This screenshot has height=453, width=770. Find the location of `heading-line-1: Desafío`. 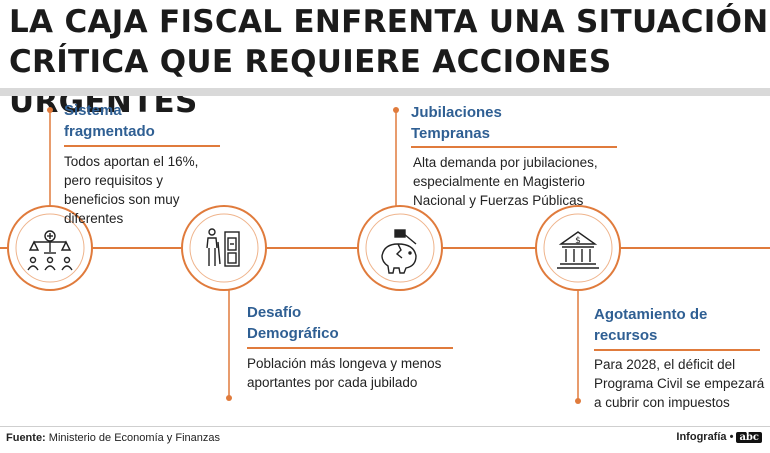

heading-line-1: Desafío is located at coordinates (274, 312).